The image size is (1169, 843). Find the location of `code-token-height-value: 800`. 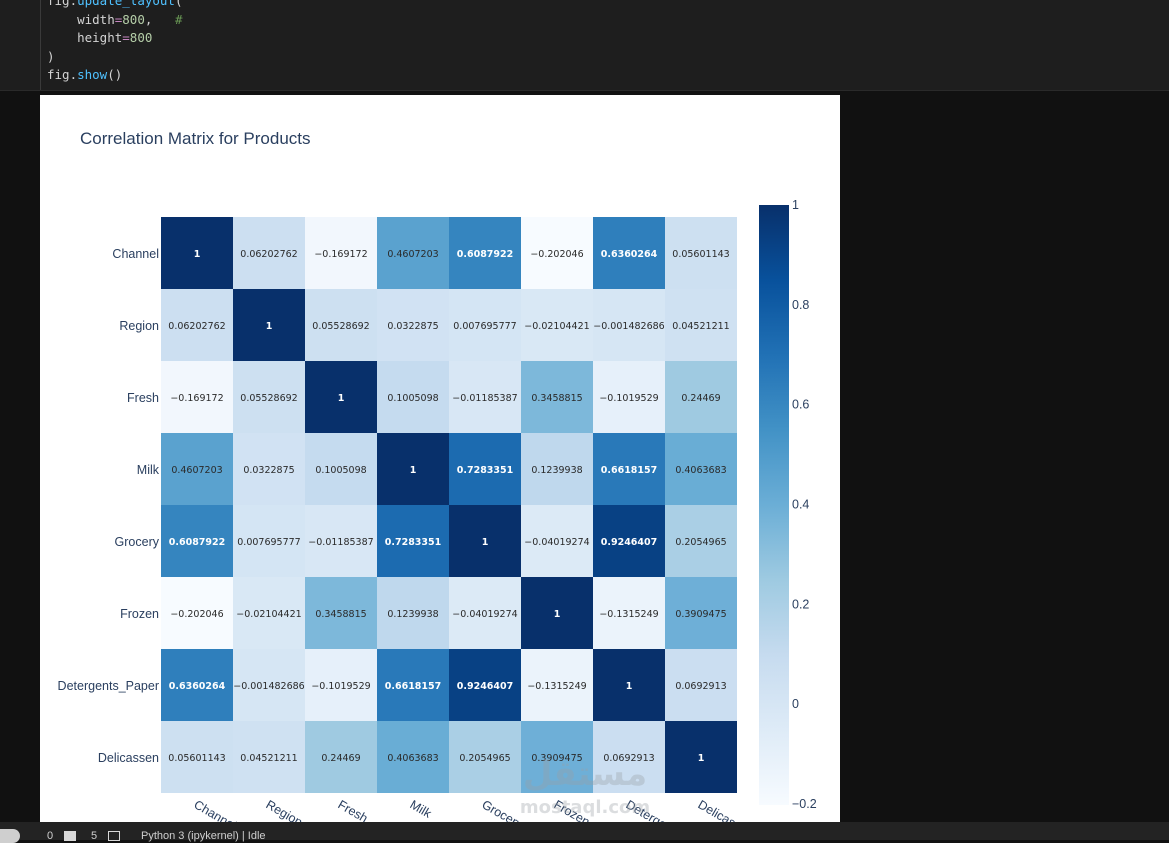

code-token-height-value: 800 is located at coordinates (141, 37).